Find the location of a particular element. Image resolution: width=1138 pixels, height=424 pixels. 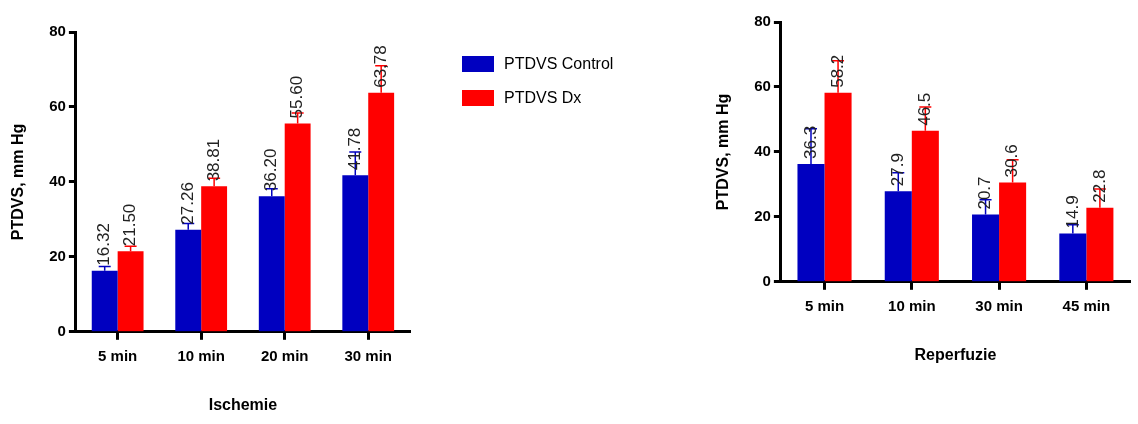

data-label: 21.50 is located at coordinates (130, 225).